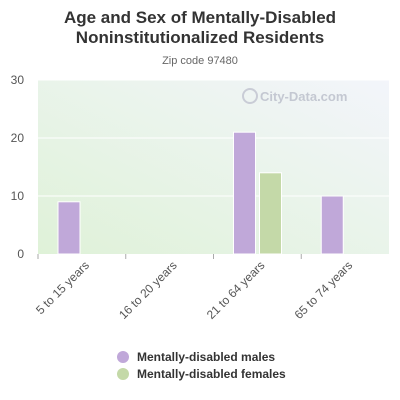 The height and width of the screenshot is (400, 400). I want to click on watermark-text: City-Data.com, so click(303, 96).